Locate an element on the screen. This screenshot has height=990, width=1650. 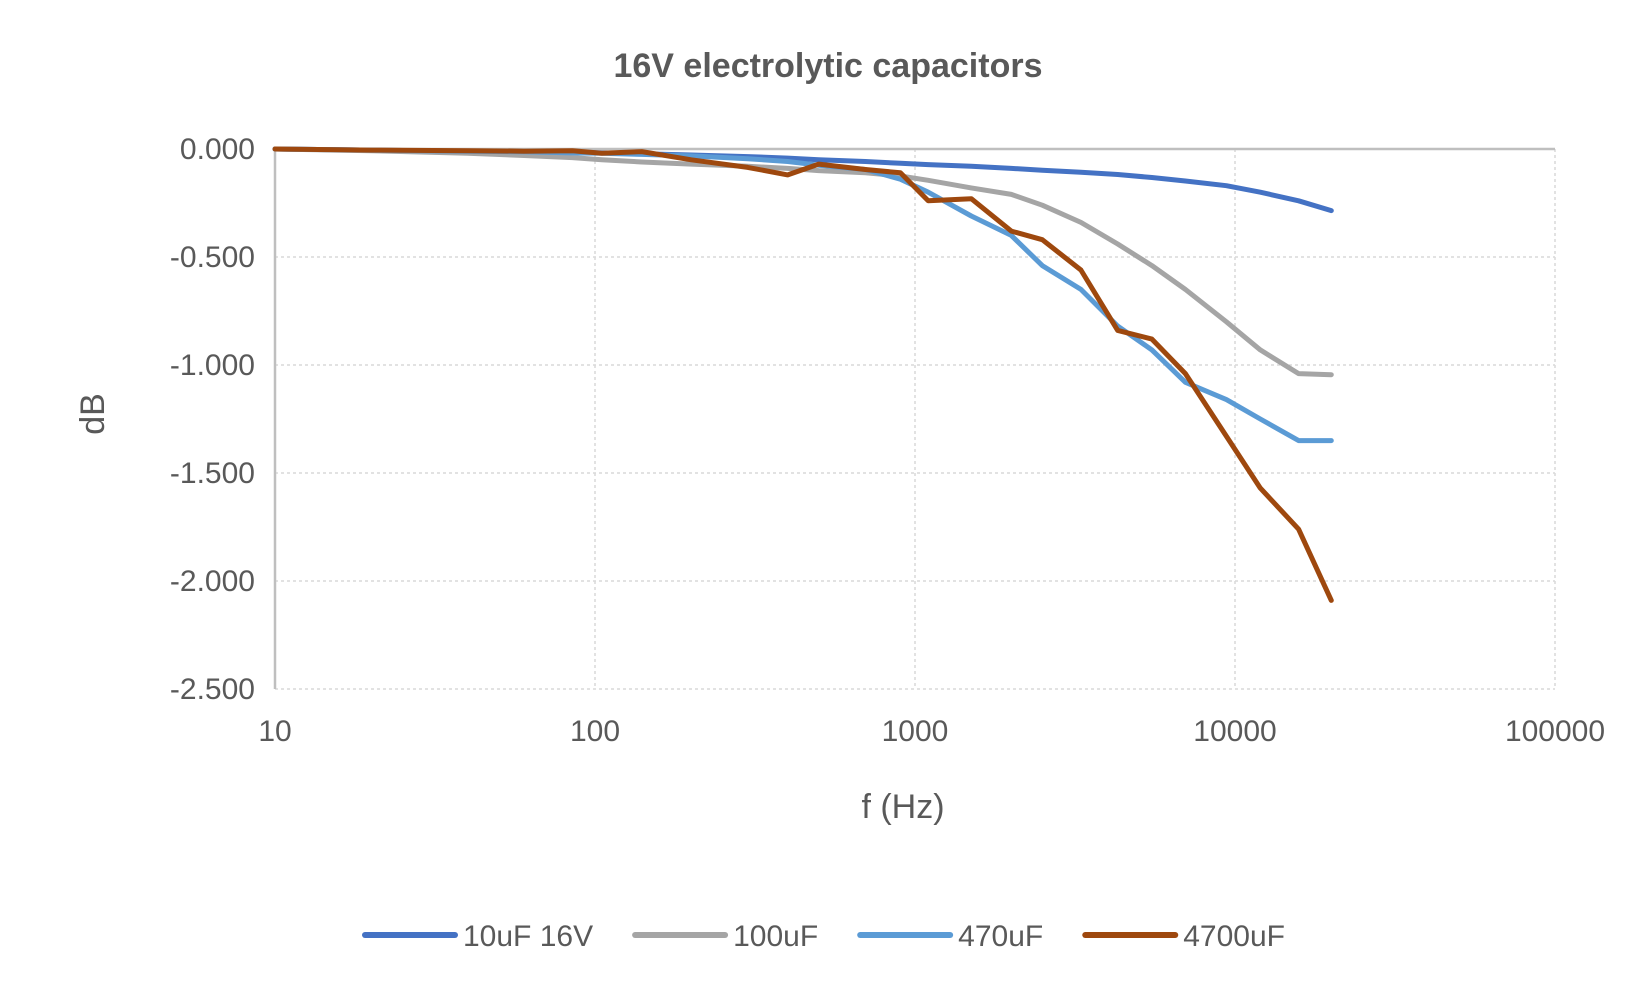
x-axis-ticks: 10 100 1000 10000 100000 is located at coordinates (931, 731).